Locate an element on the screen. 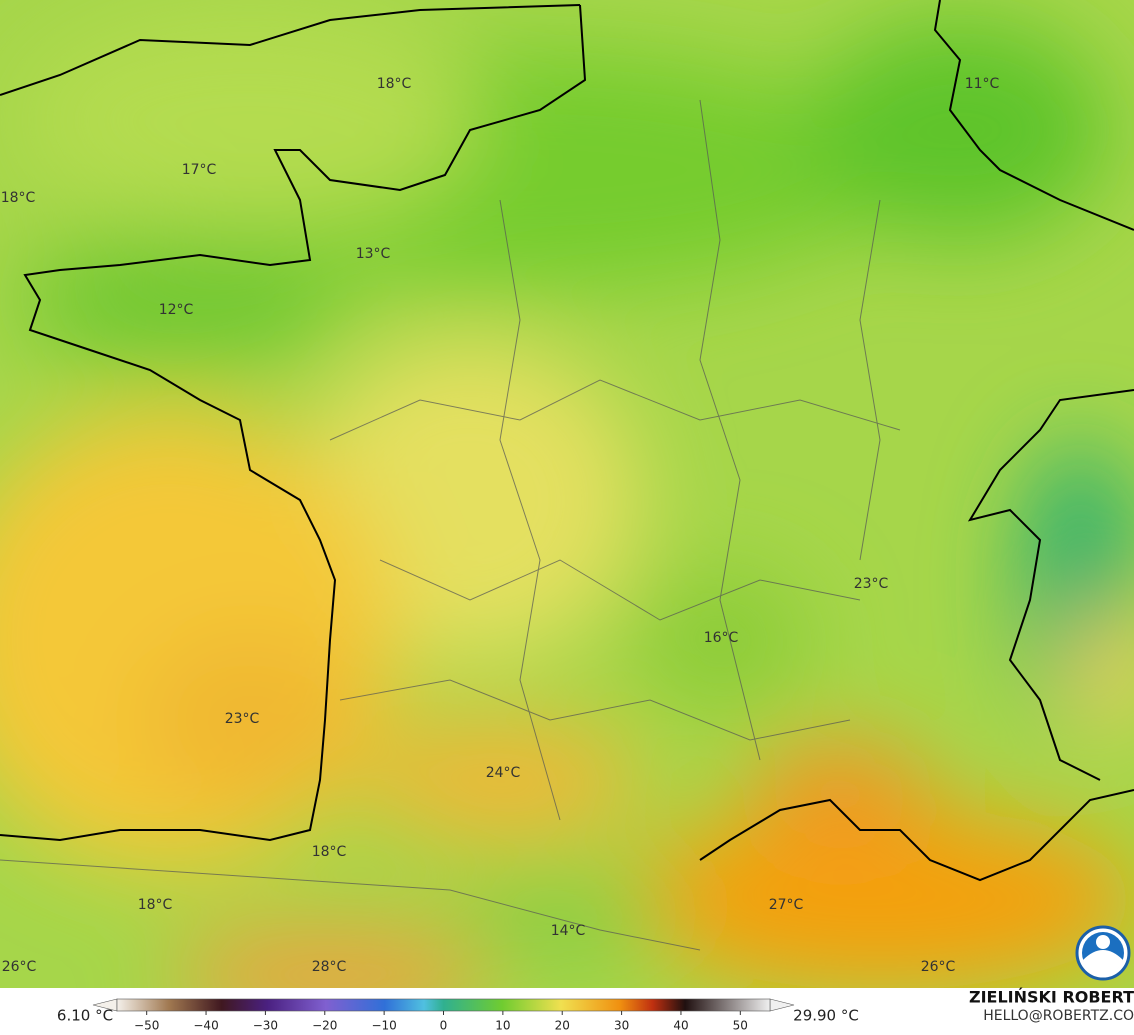 The height and width of the screenshot is (1035, 1134). credit-contact: HELLO@ROBERTZ.CO is located at coordinates (1058, 1016).